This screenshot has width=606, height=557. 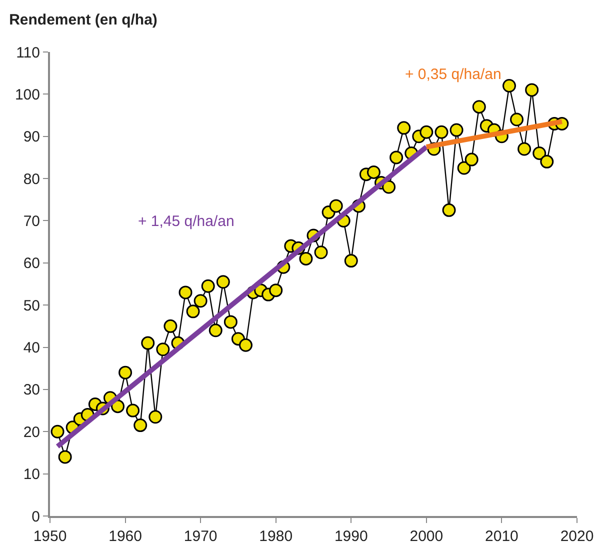 What do you see at coordinates (31, 305) in the screenshot?
I see `y-tick-label: 50` at bounding box center [31, 305].